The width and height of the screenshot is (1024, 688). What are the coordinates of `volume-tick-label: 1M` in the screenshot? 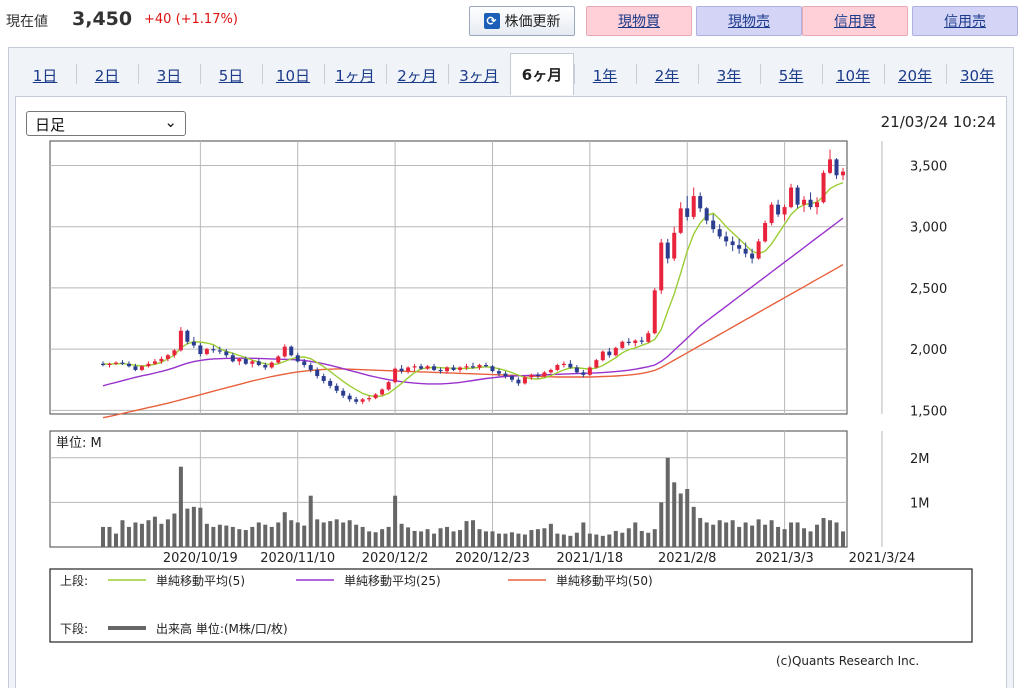 It's located at (920, 503).